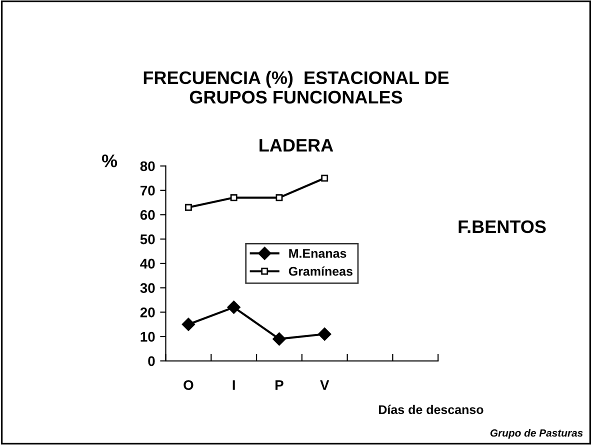 The image size is (592, 445). I want to click on x-tick-label: P, so click(280, 385).